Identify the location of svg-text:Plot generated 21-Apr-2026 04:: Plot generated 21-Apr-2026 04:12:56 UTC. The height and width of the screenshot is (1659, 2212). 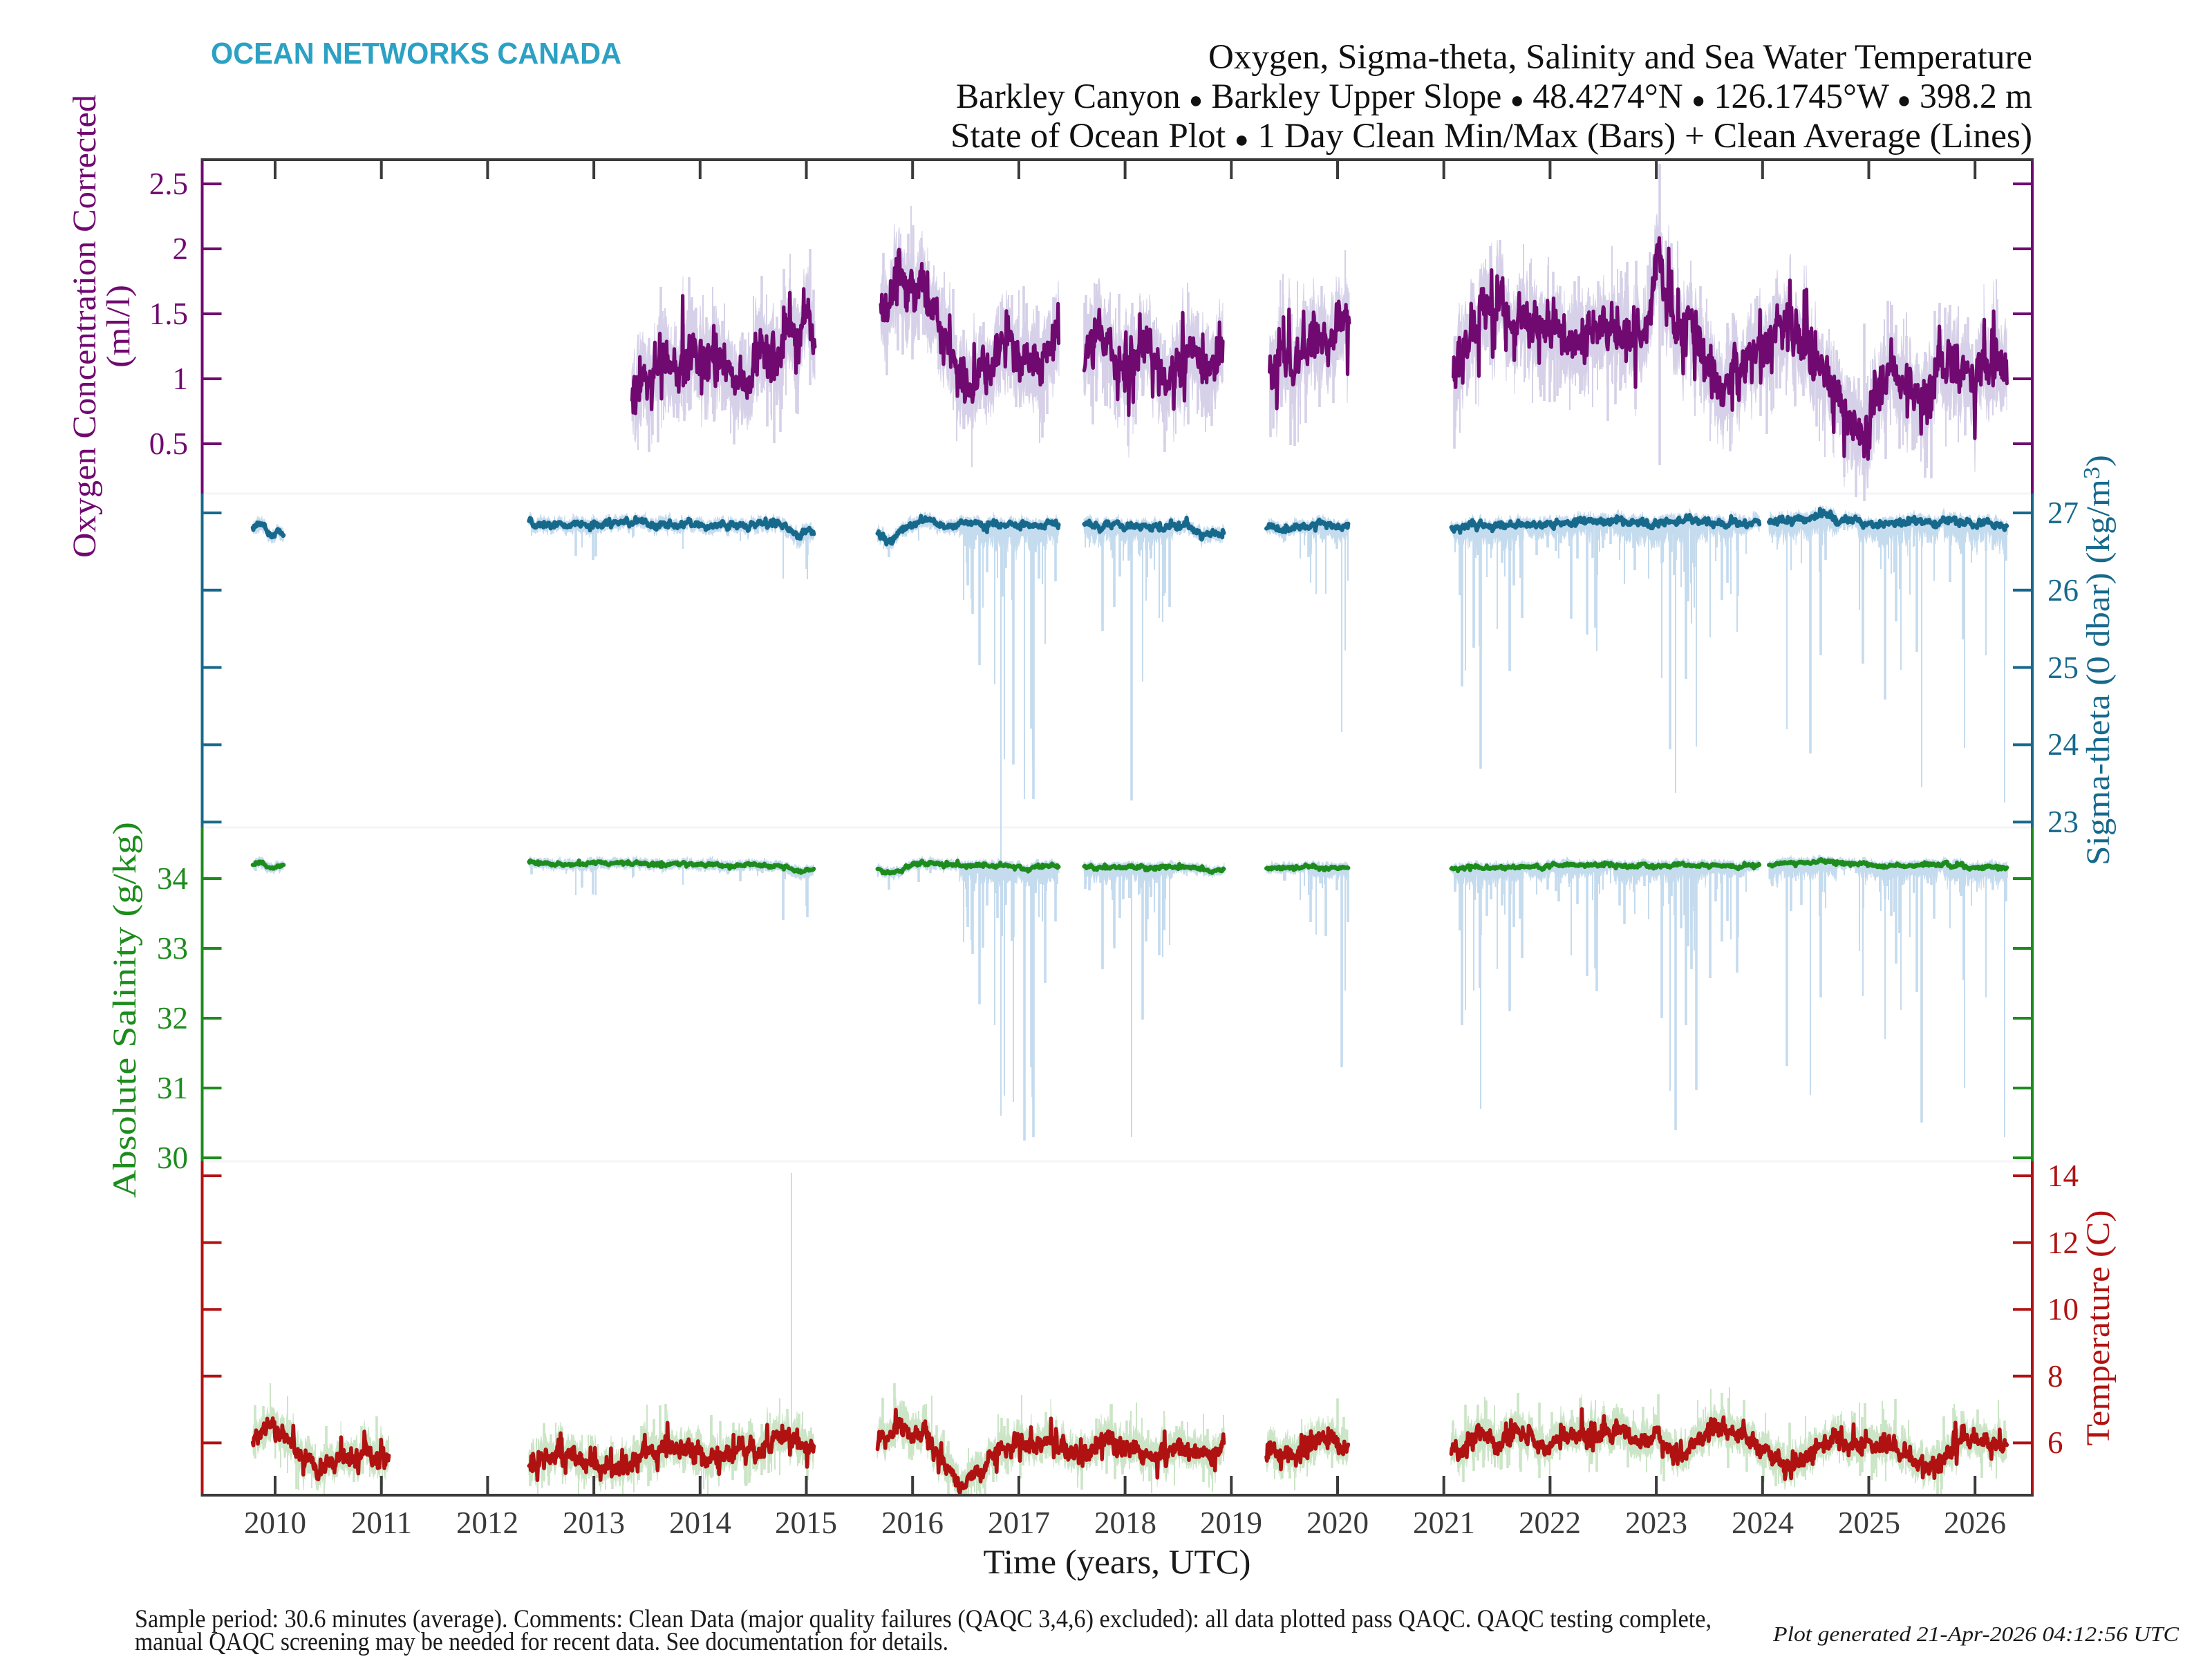
(1975, 1634).